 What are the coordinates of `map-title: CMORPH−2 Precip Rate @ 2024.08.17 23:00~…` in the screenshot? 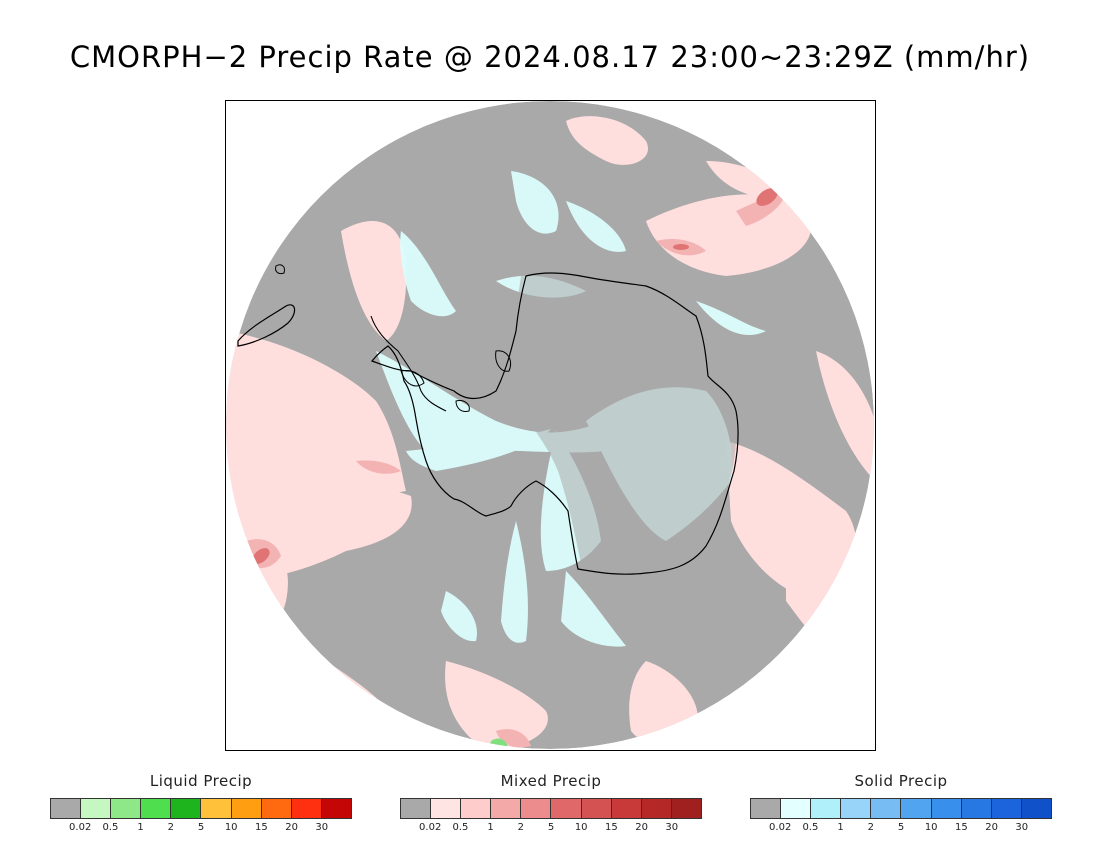 It's located at (550, 57).